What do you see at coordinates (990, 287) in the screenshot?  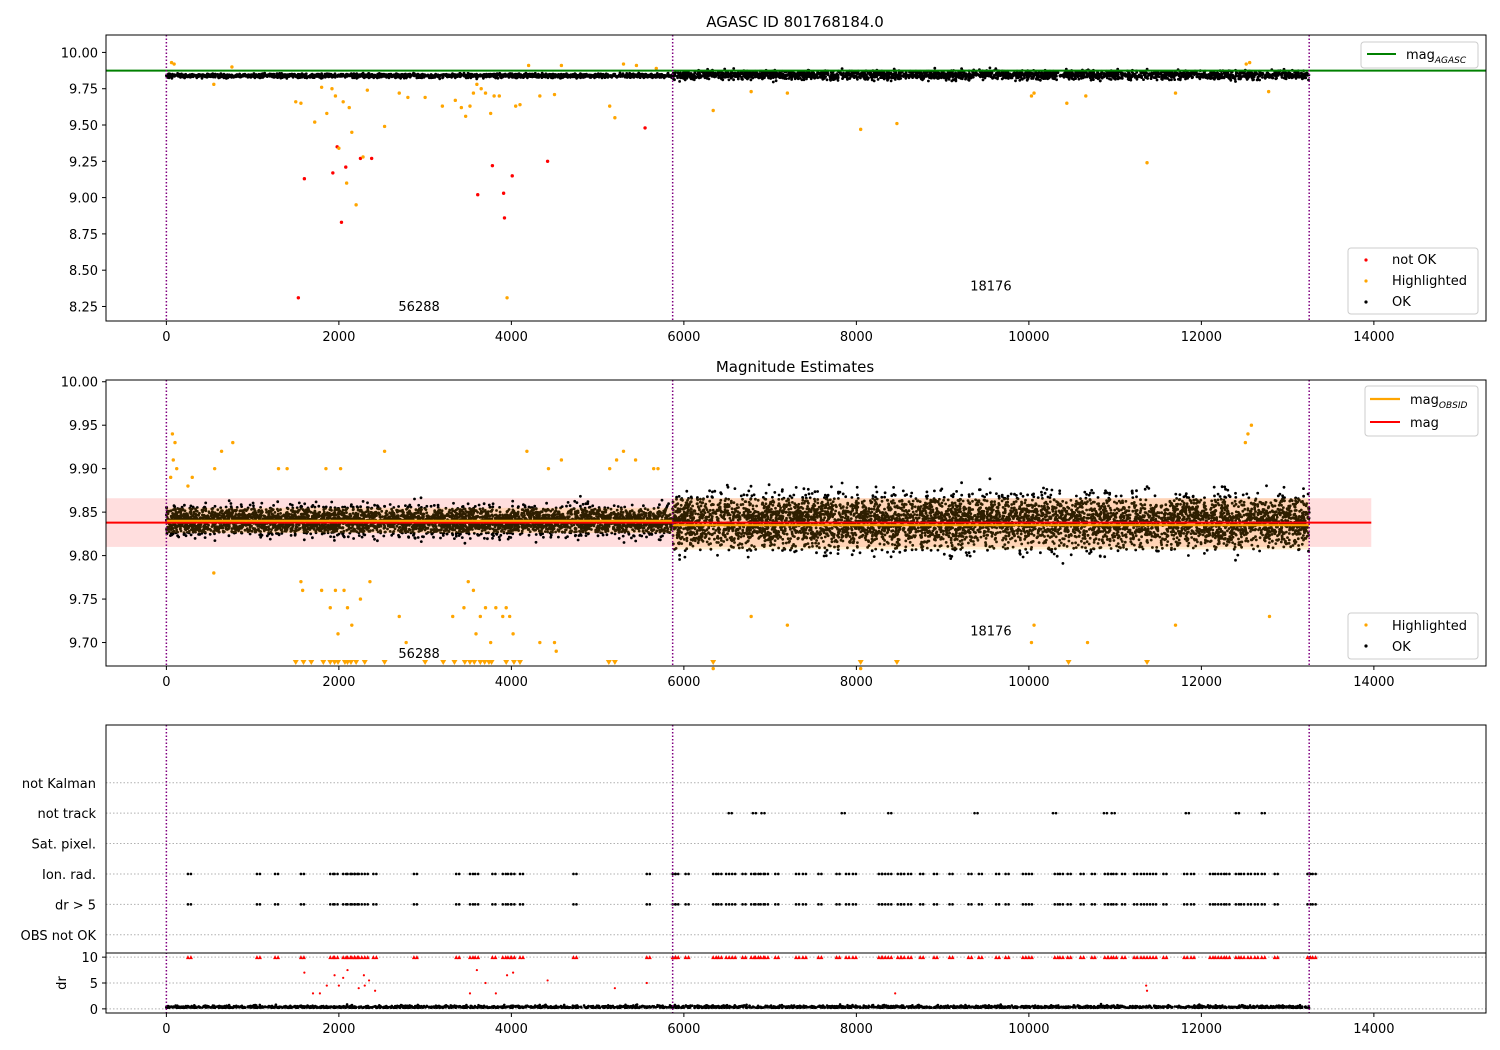 I see `obsid-label: 18176` at bounding box center [990, 287].